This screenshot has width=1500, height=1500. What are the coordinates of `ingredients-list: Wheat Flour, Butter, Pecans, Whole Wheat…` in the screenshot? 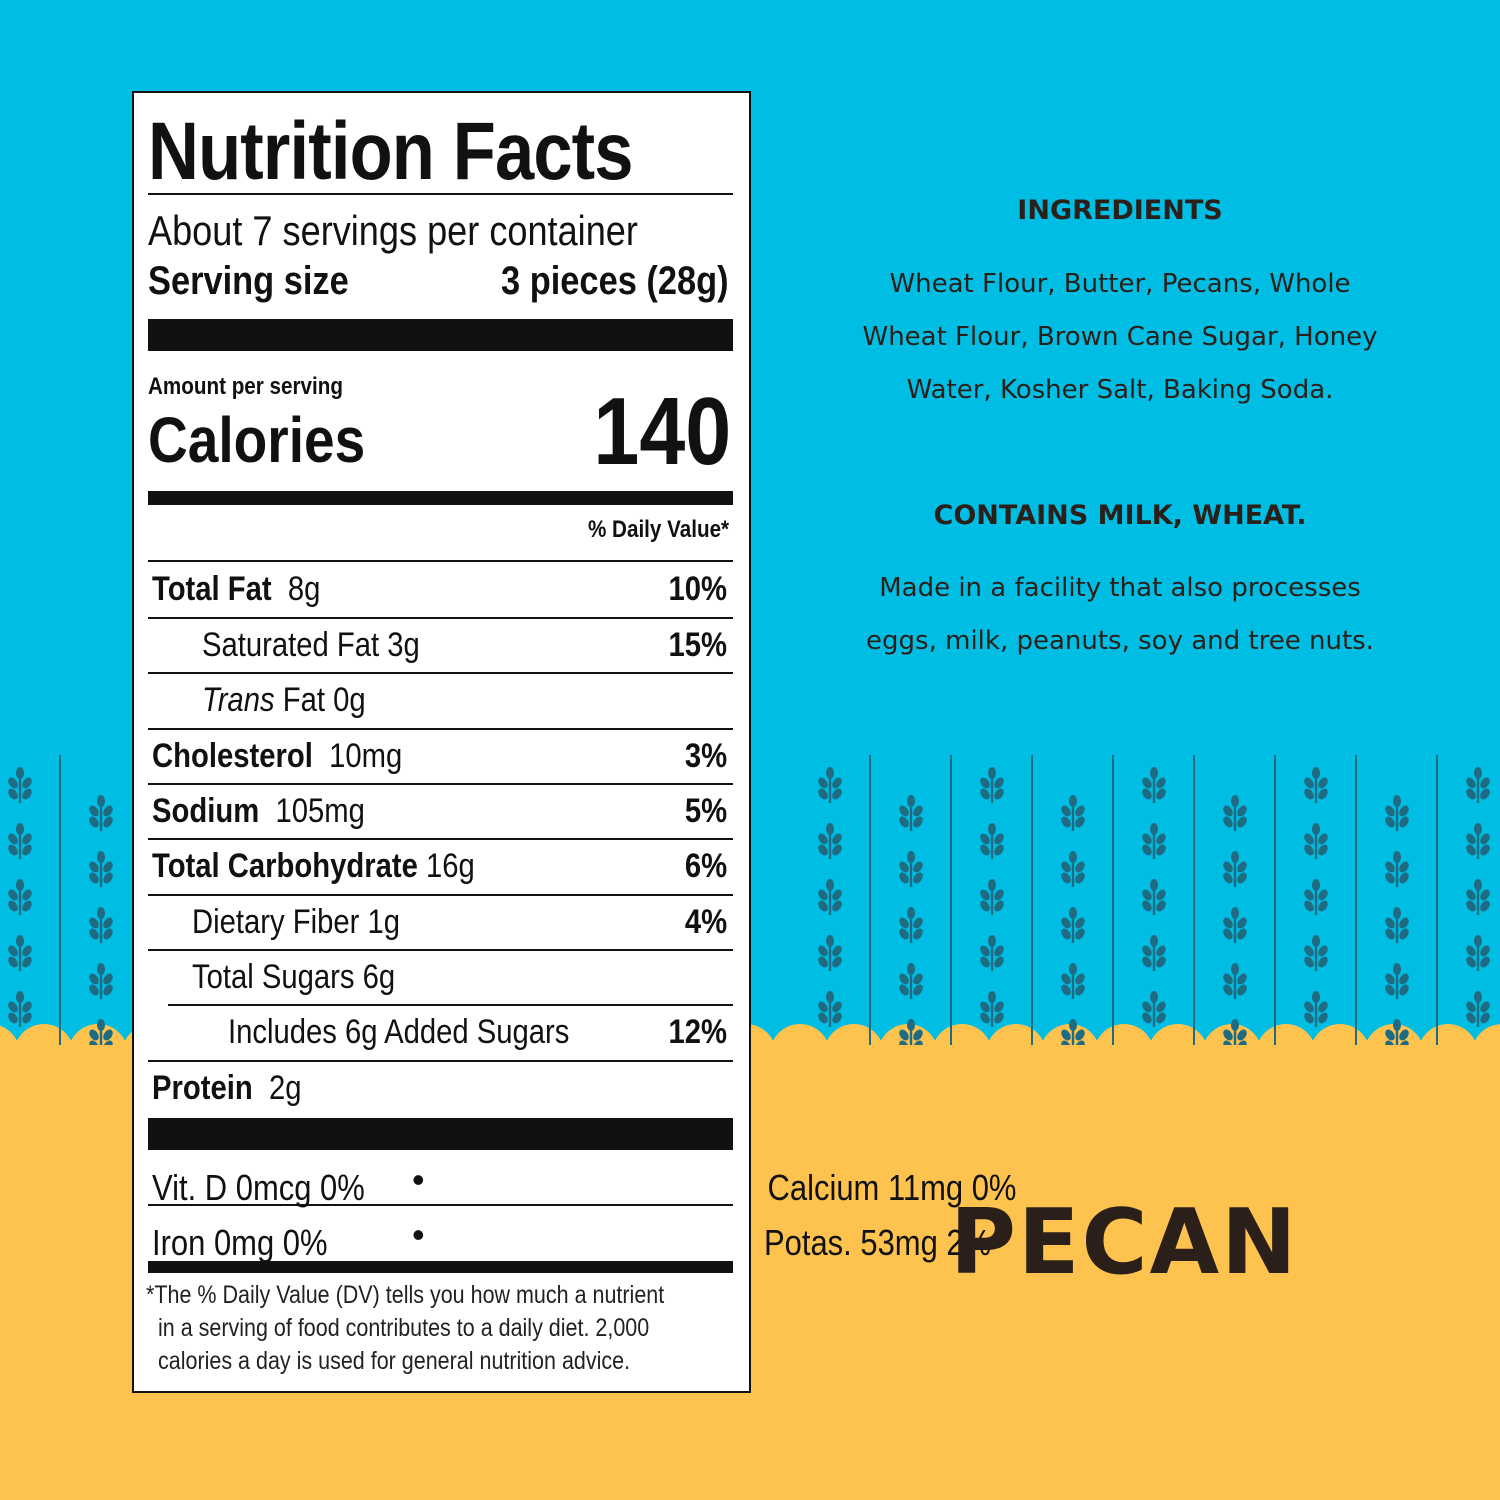 It's located at (1120, 337).